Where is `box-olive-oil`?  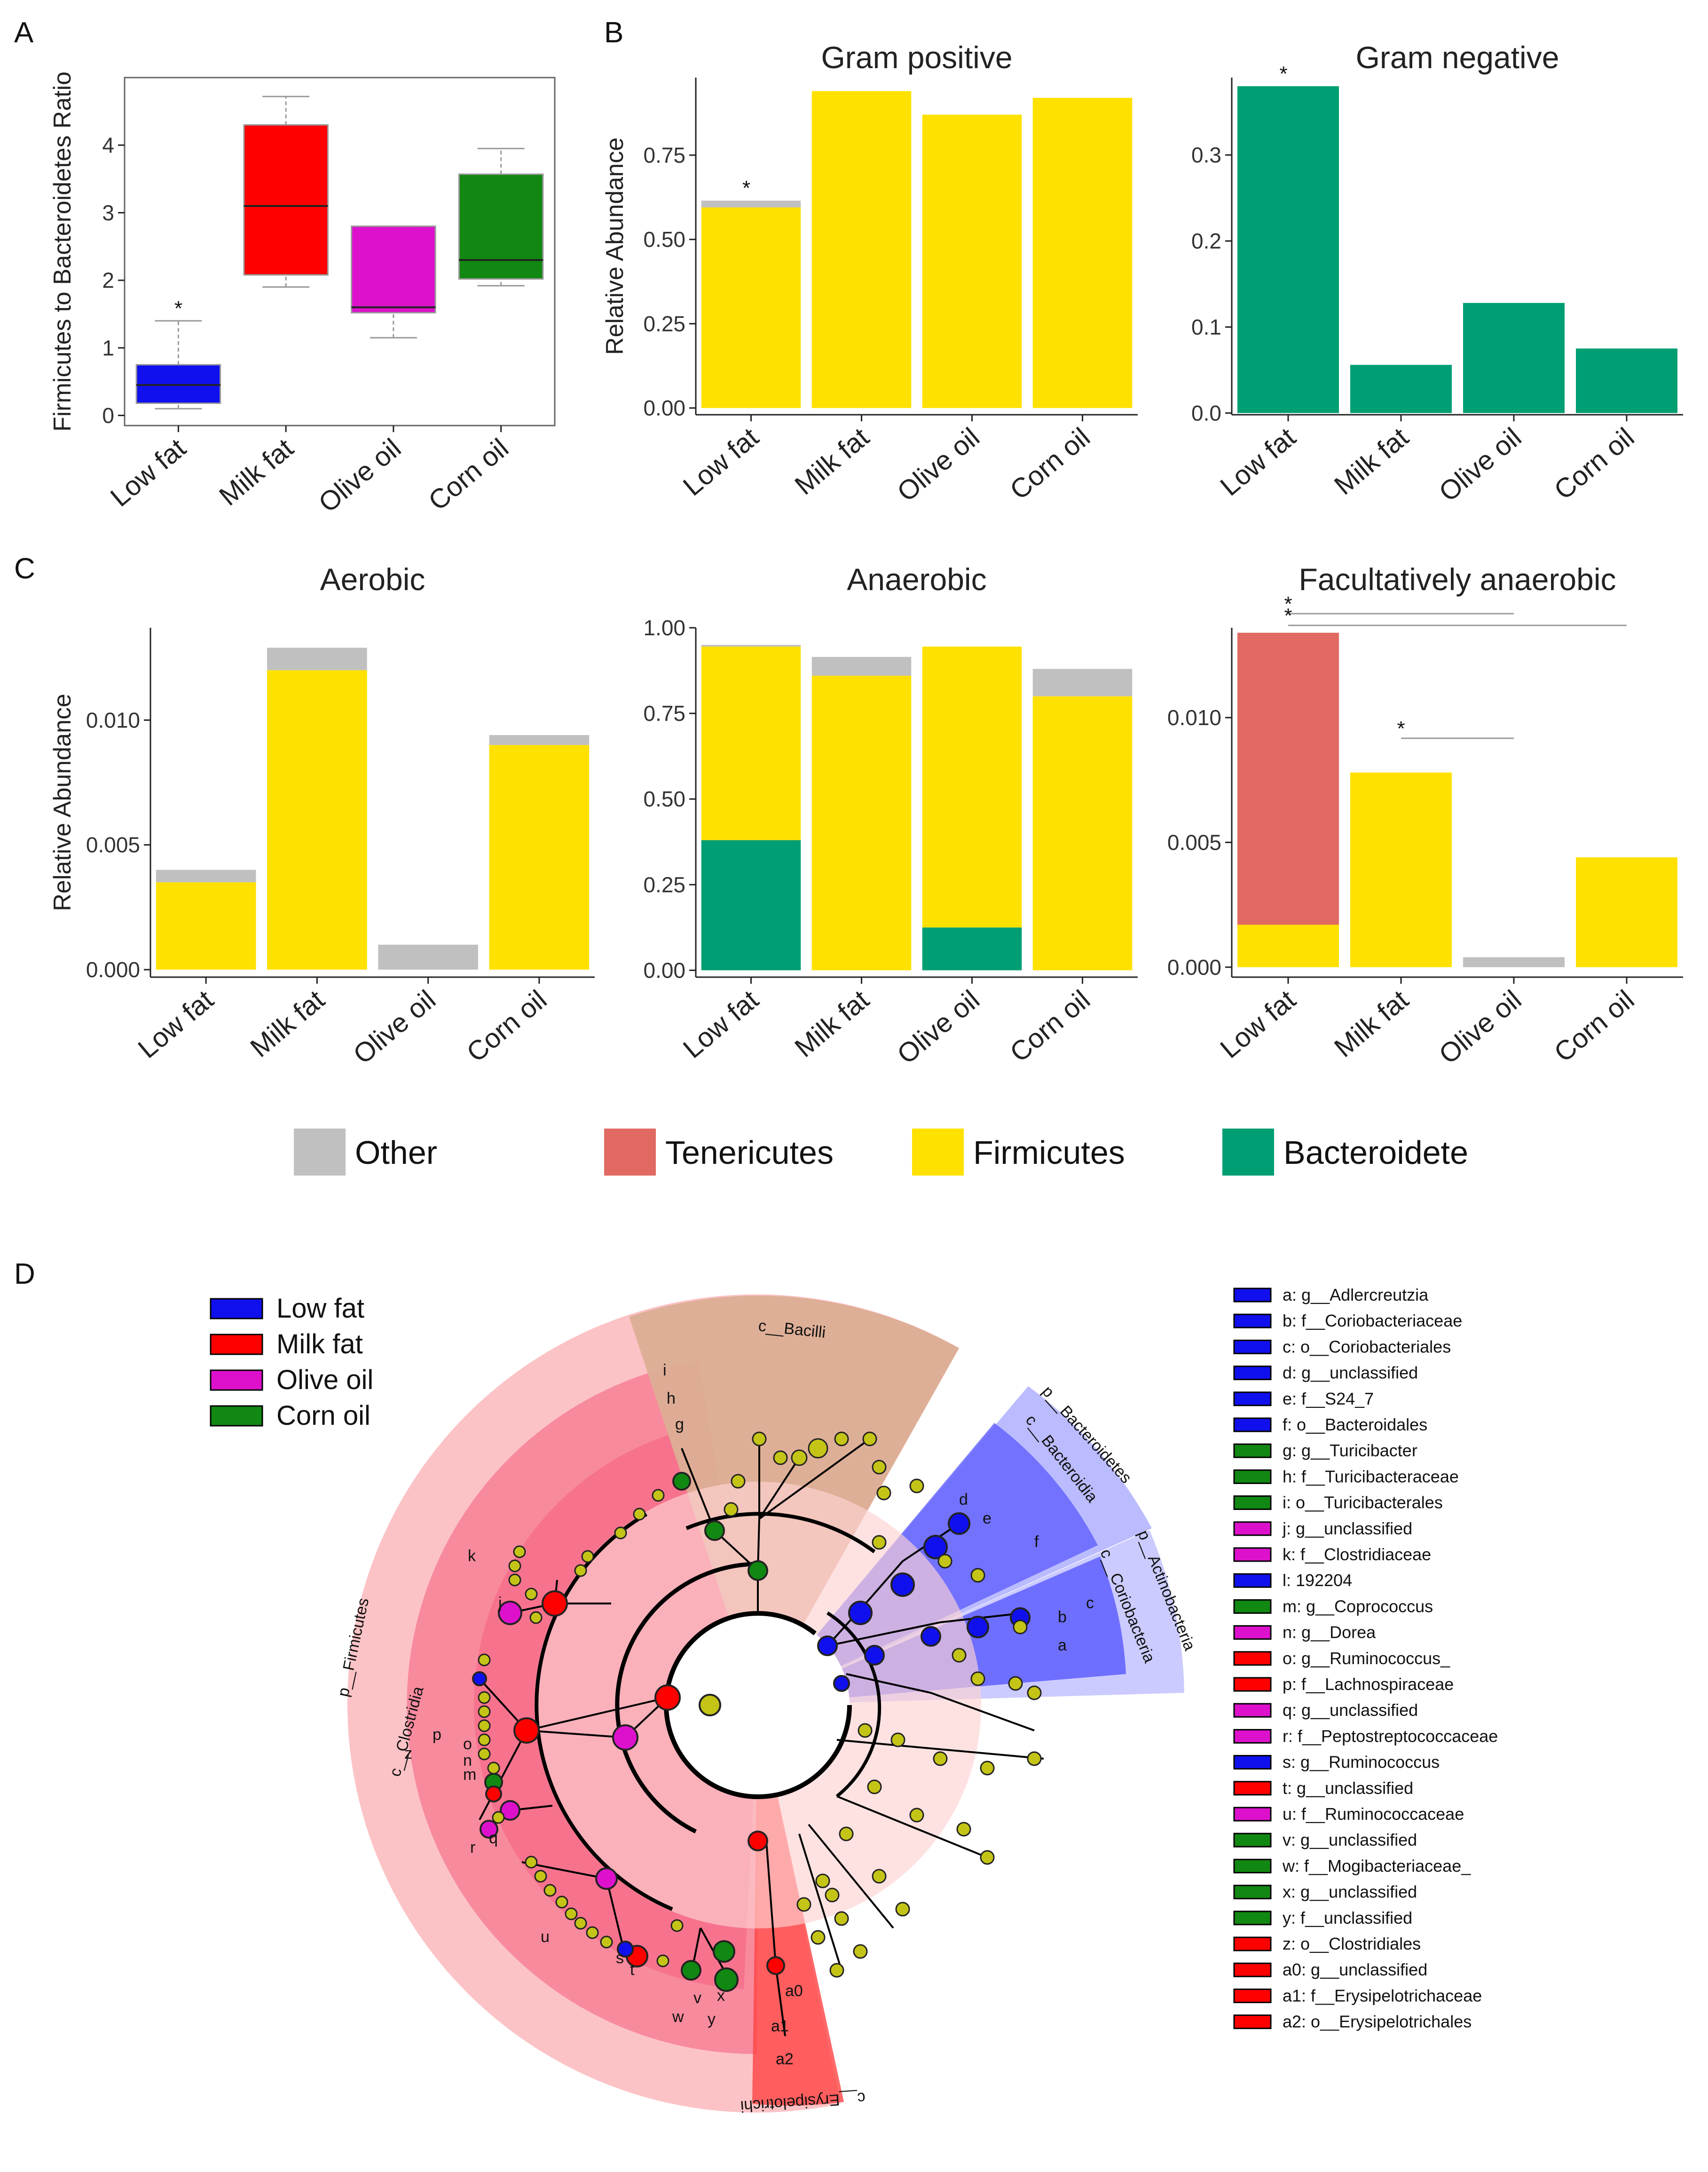 box-olive-oil is located at coordinates (394, 269).